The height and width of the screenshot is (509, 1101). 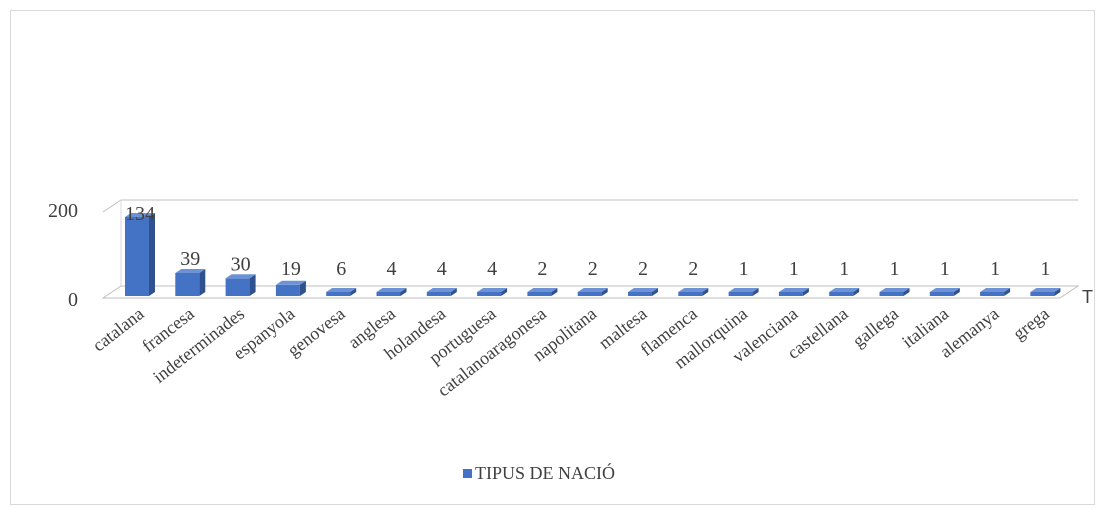 I want to click on data-label: 134, so click(x=140, y=214).